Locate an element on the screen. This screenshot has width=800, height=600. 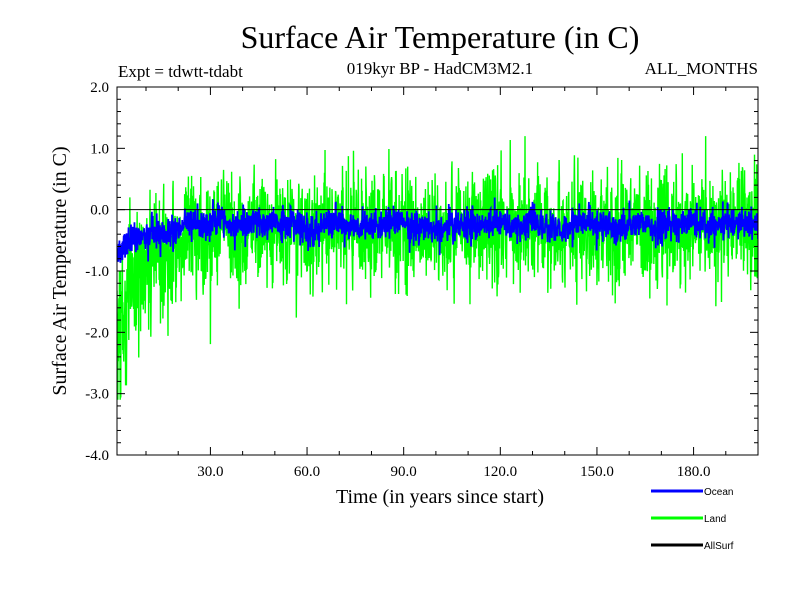
legend-label-ocean: Ocean is located at coordinates (718, 492).